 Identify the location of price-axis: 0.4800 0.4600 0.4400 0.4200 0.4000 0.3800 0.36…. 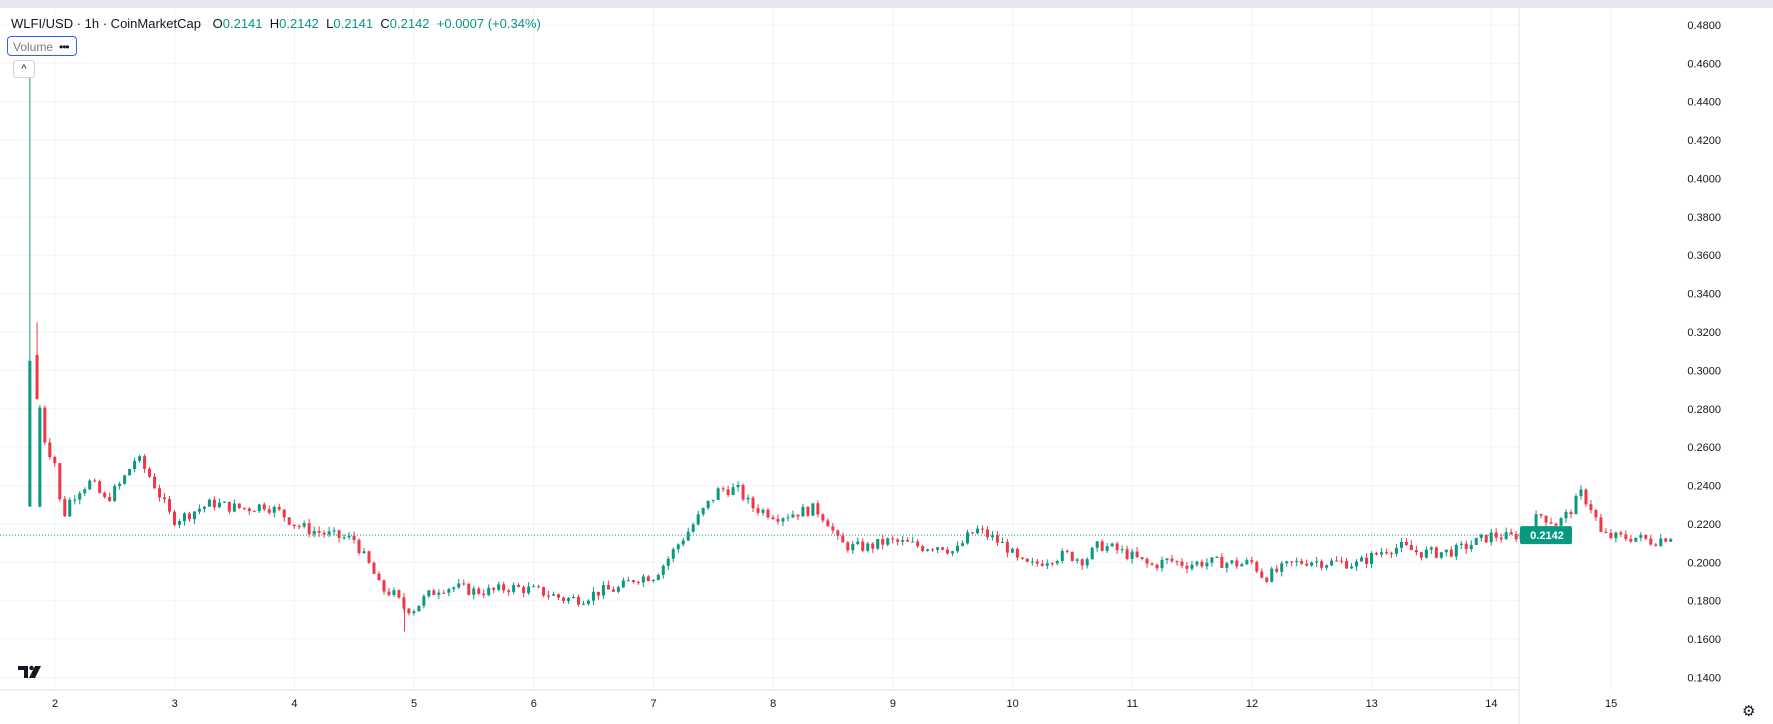
(1619, 366).